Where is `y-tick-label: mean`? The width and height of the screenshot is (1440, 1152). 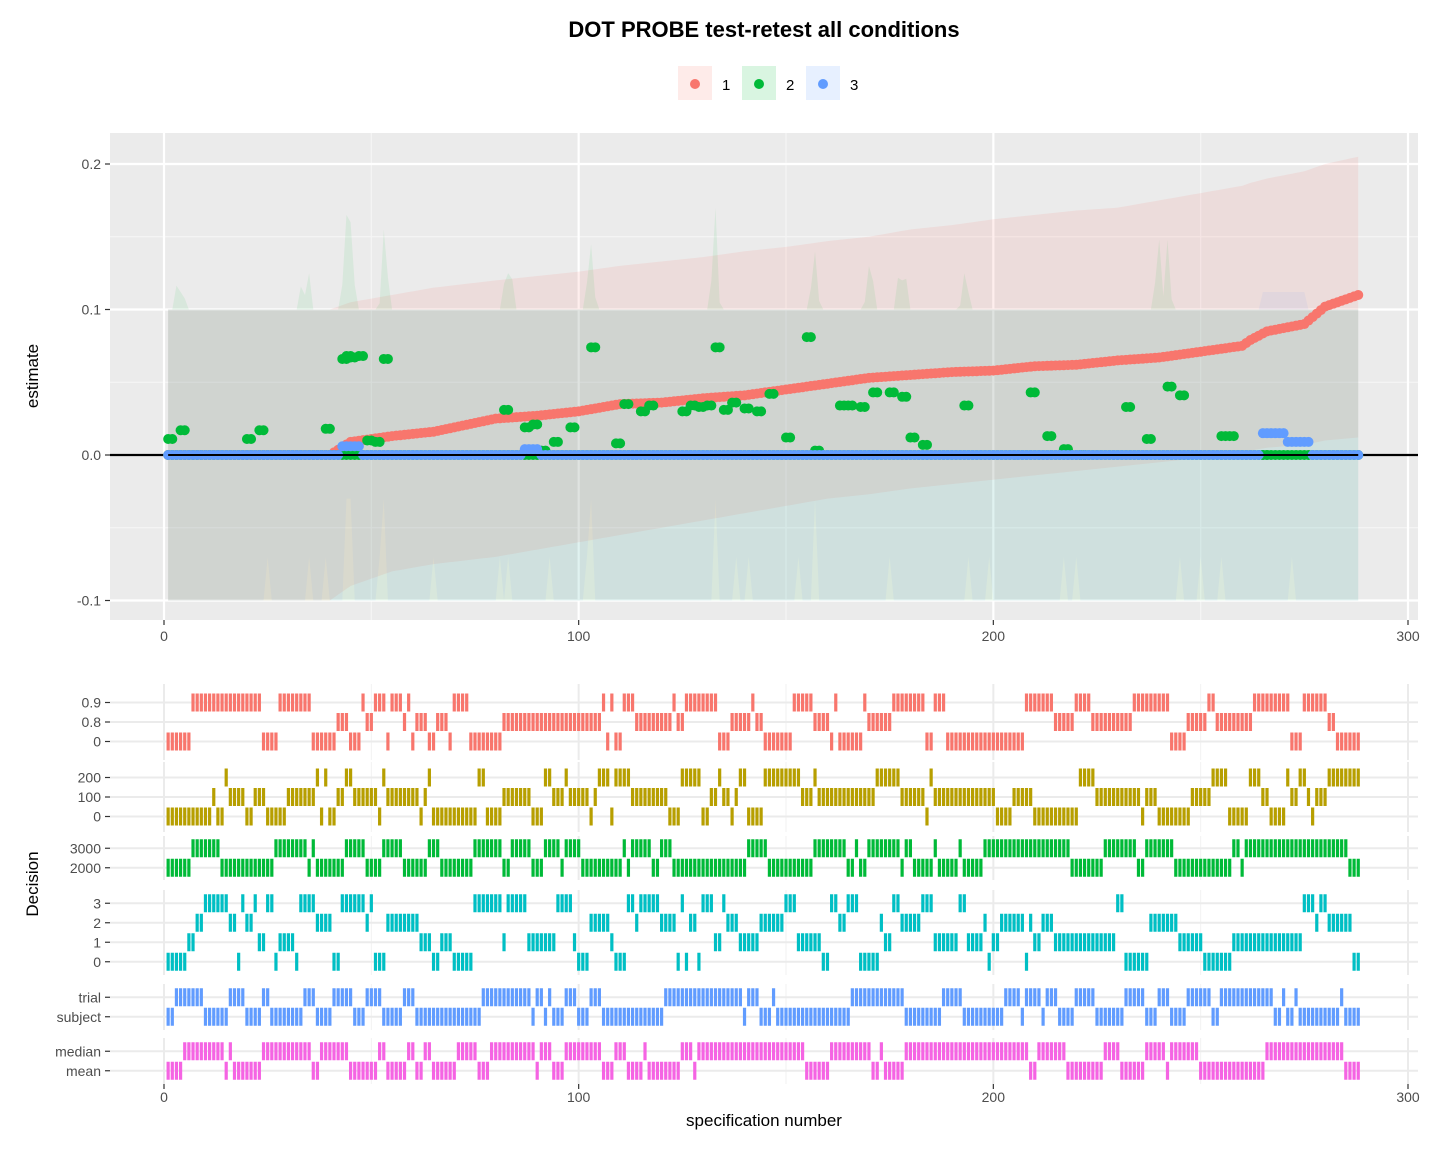 y-tick-label: mean is located at coordinates (83, 1071).